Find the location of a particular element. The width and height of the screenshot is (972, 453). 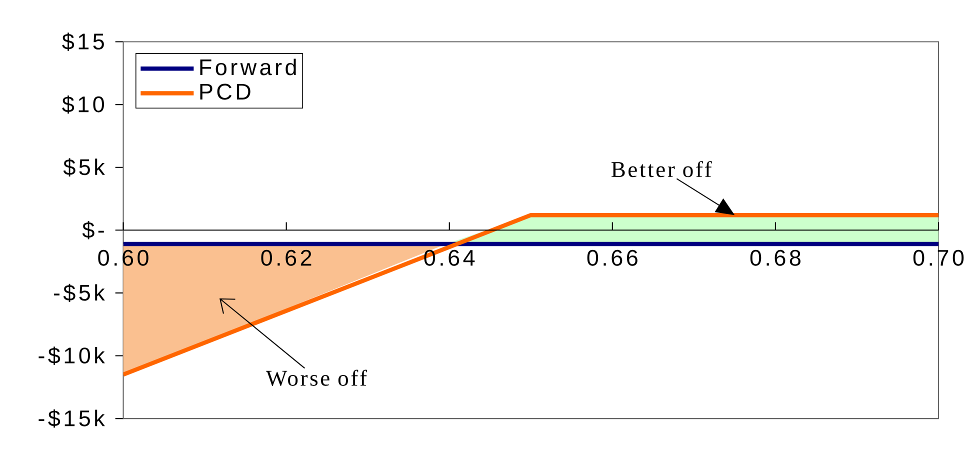

annotation: Worse off is located at coordinates (317, 378).